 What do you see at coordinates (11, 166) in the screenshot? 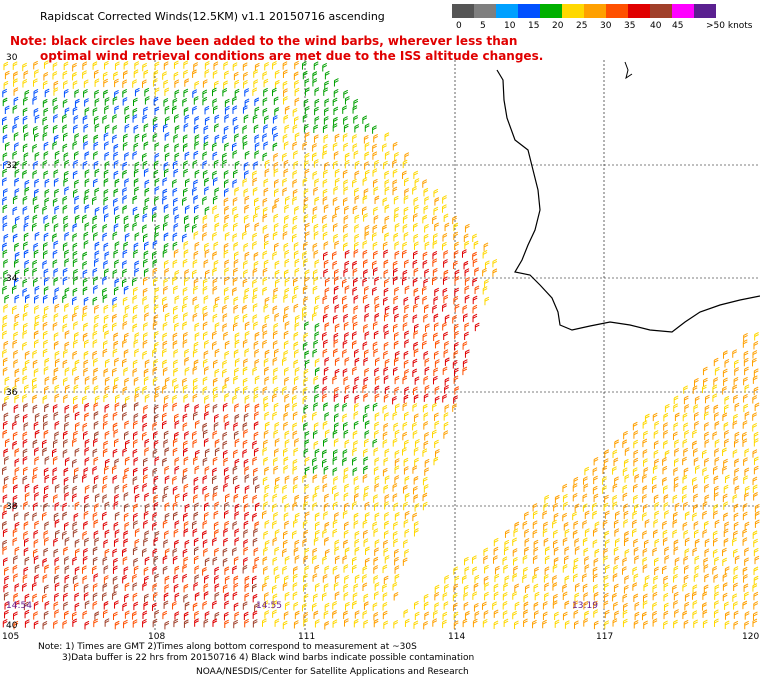
I see `latitude-label: 32` at bounding box center [11, 166].